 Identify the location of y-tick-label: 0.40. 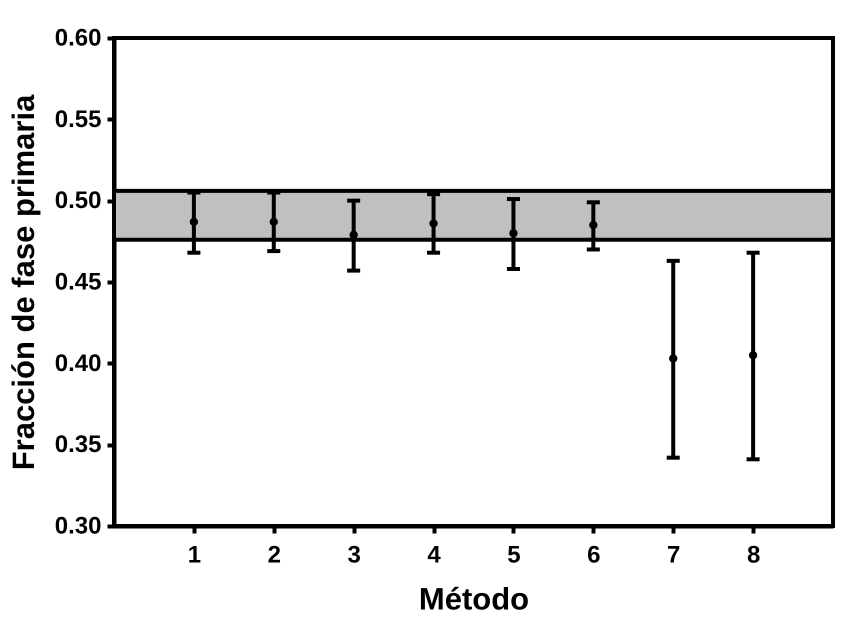
(78, 363).